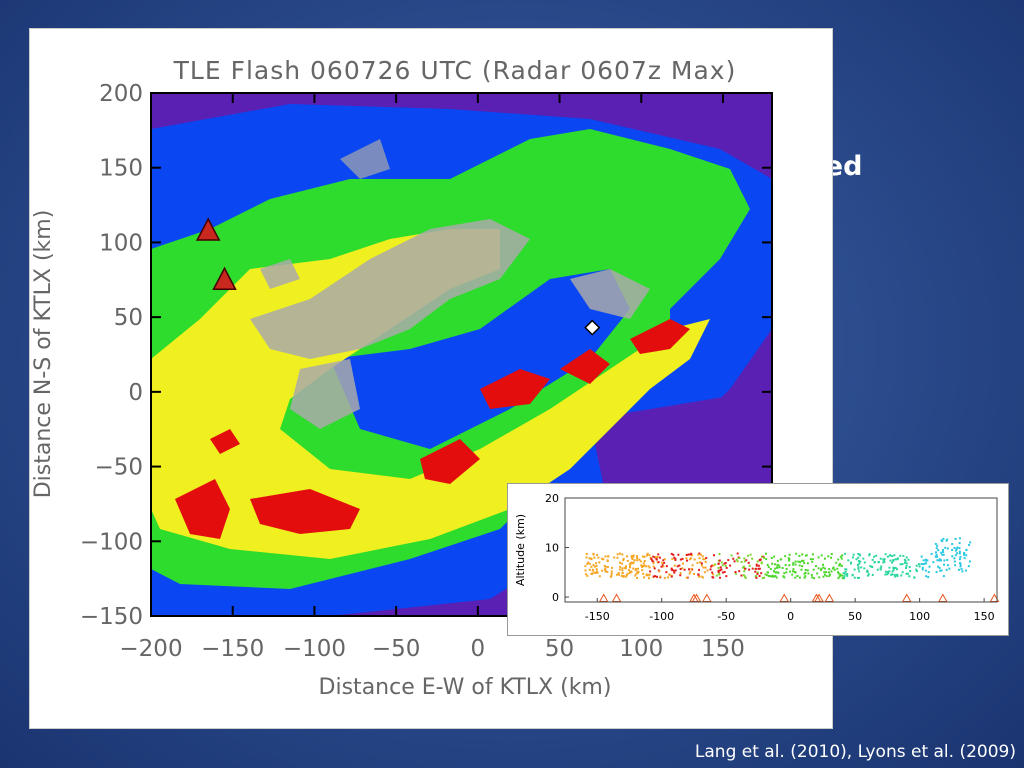 Image resolution: width=1024 pixels, height=768 pixels. Describe the element at coordinates (726, 616) in the screenshot. I see `inset-x-tick-label: -50` at that location.